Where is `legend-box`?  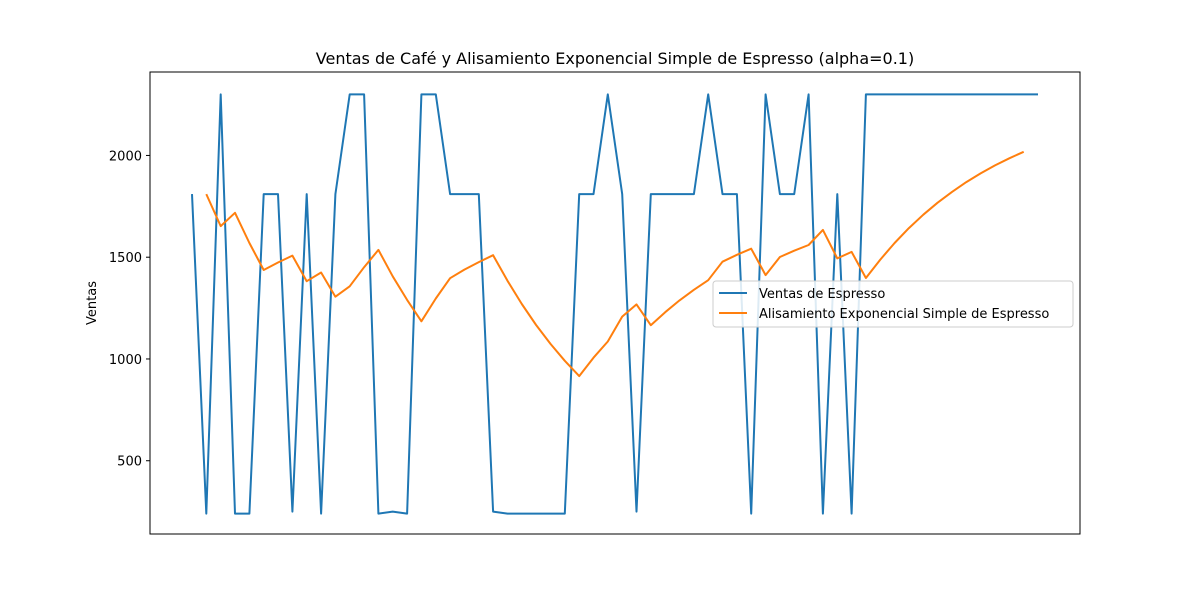 legend-box is located at coordinates (893, 304).